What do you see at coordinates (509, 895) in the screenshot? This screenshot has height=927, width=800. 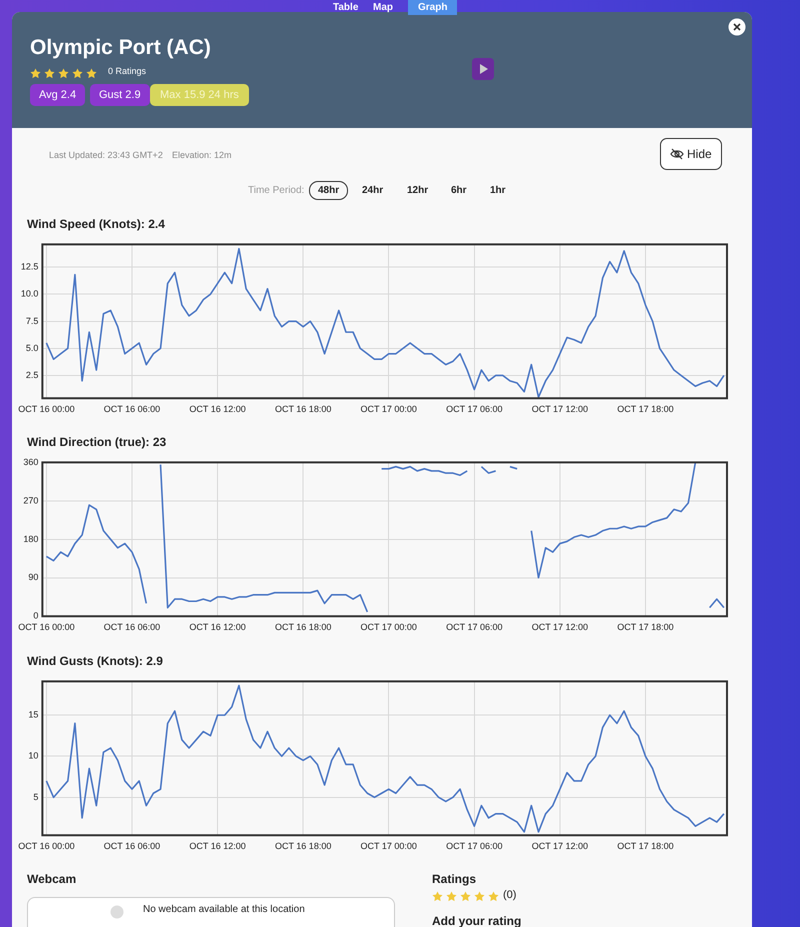 I see `text: (0)` at bounding box center [509, 895].